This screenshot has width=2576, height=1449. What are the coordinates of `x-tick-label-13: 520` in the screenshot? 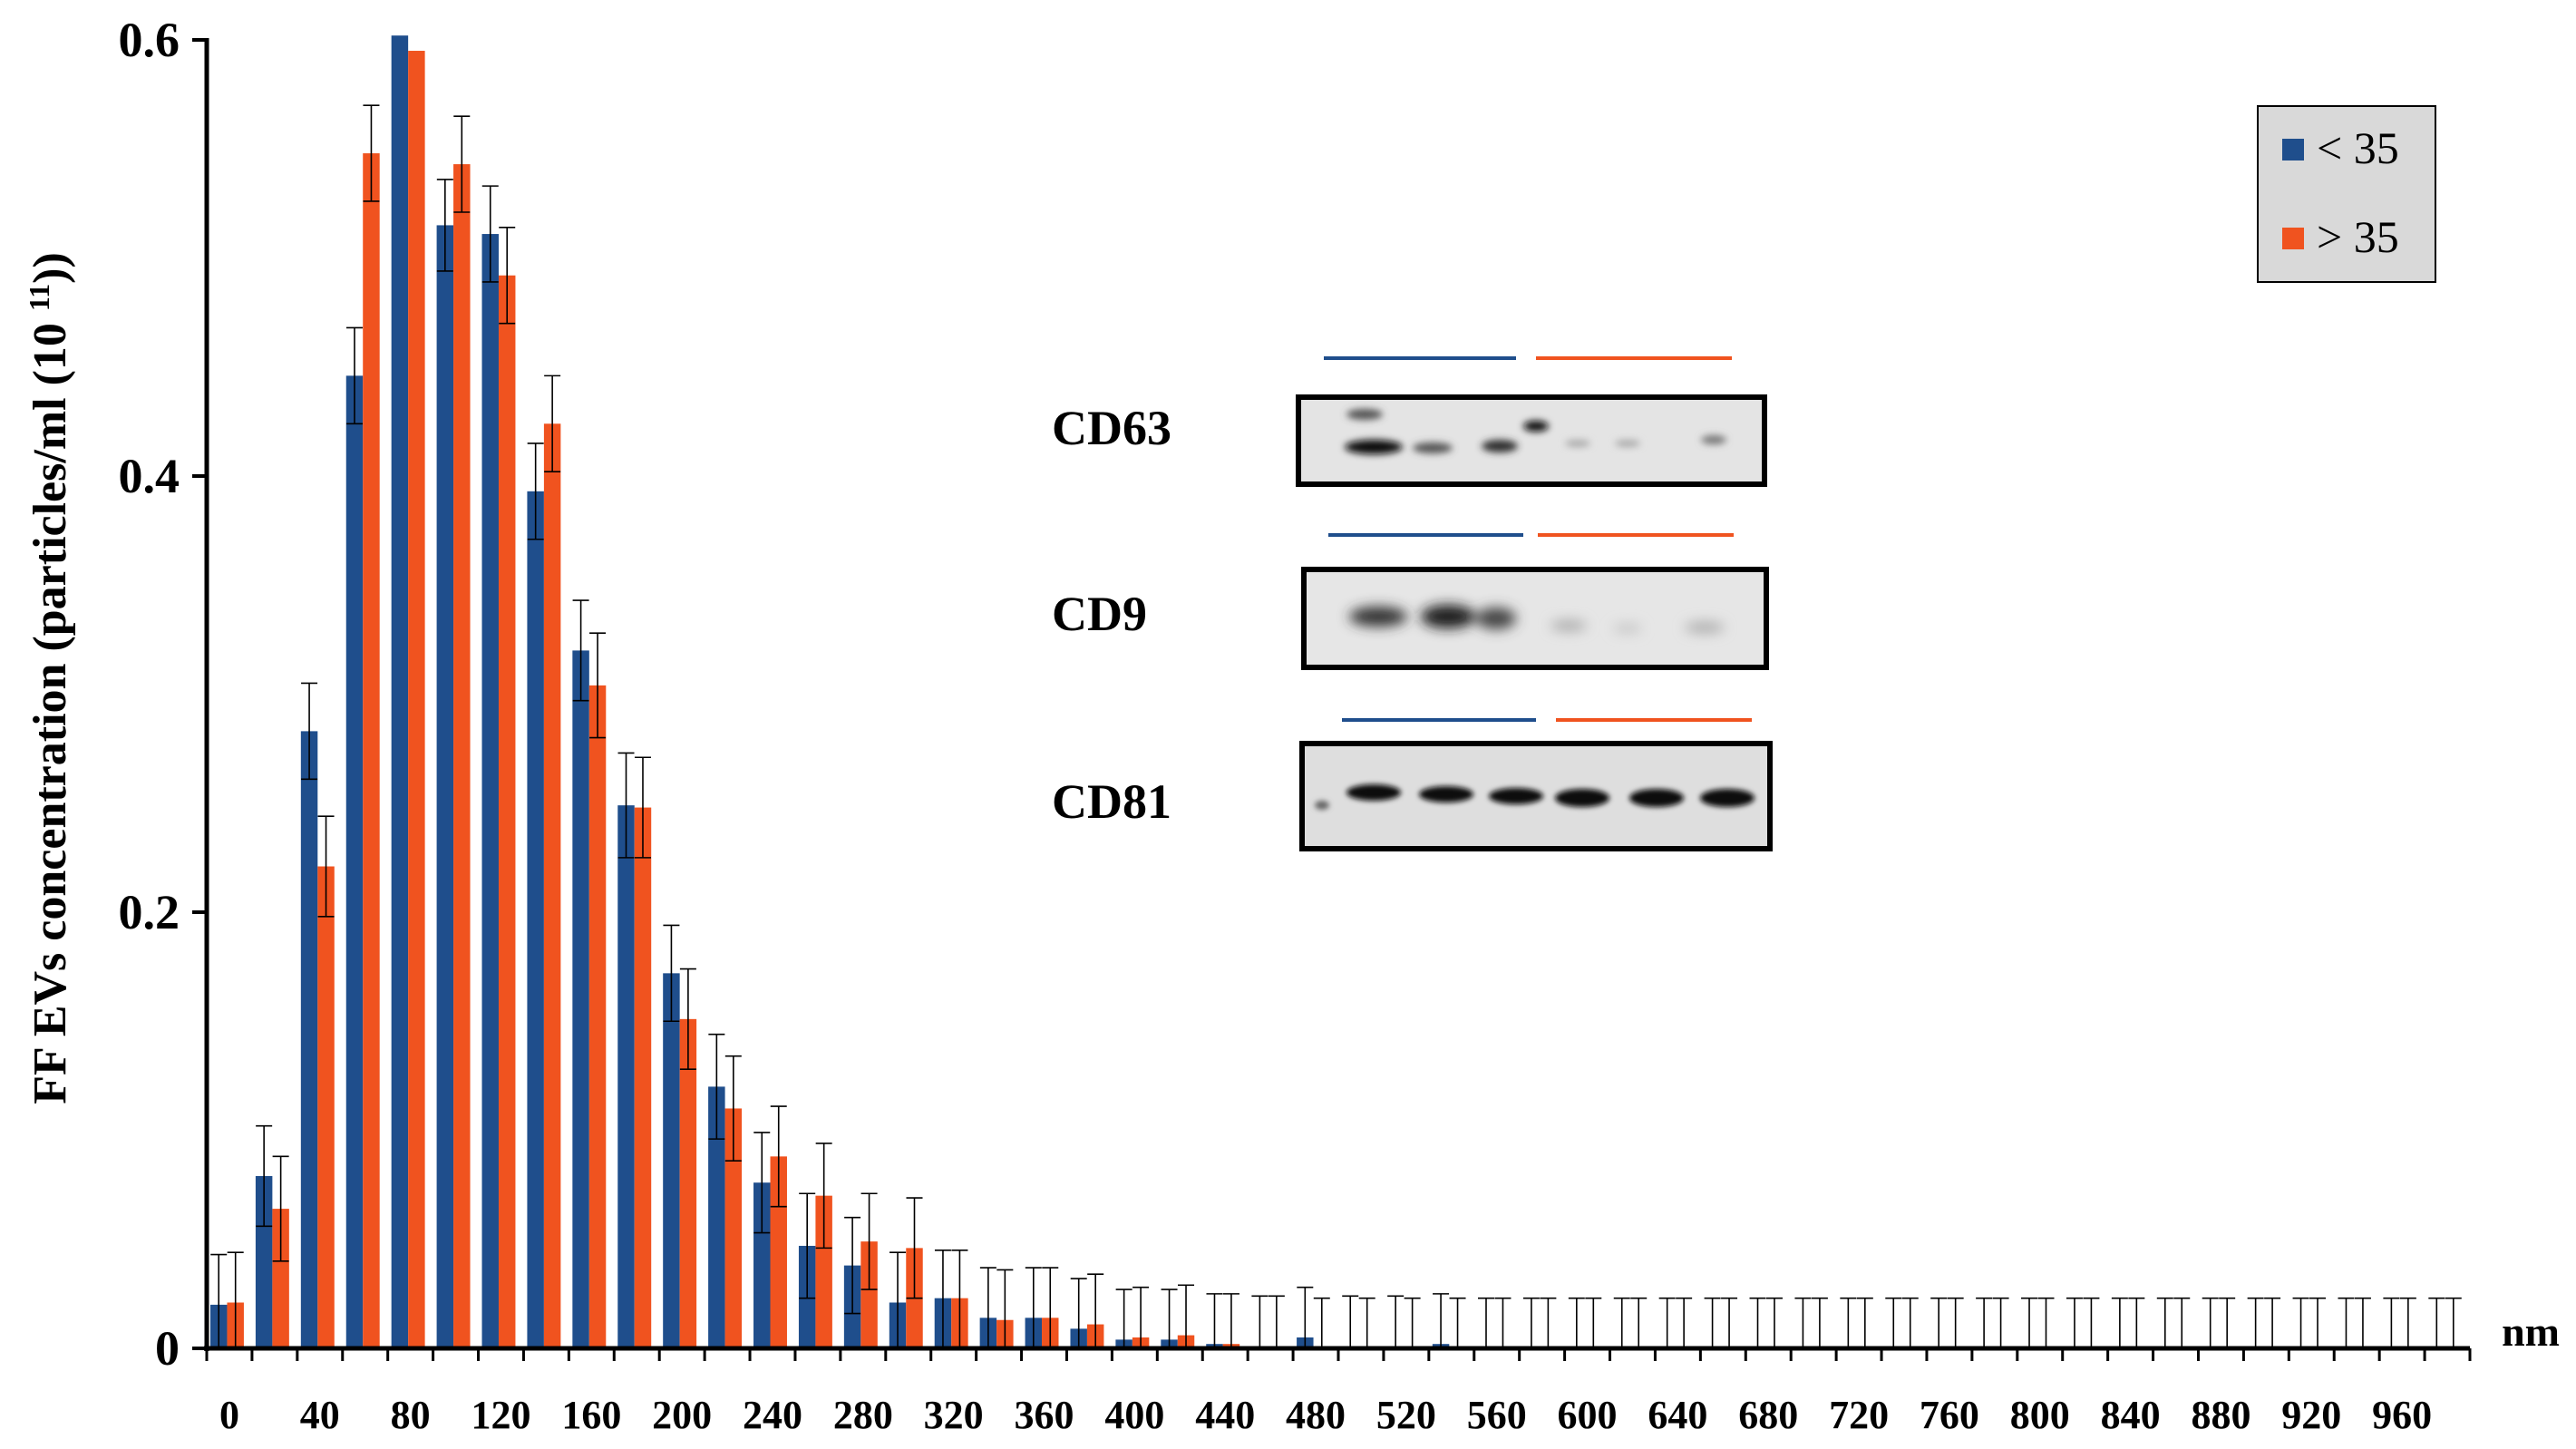 It's located at (1406, 1415).